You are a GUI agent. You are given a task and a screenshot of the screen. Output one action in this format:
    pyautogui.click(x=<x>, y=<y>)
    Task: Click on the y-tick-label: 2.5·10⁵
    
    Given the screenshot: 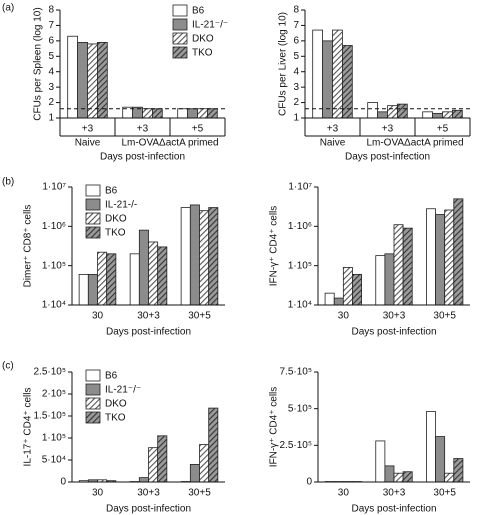 What is the action you would take?
    pyautogui.click(x=50, y=372)
    